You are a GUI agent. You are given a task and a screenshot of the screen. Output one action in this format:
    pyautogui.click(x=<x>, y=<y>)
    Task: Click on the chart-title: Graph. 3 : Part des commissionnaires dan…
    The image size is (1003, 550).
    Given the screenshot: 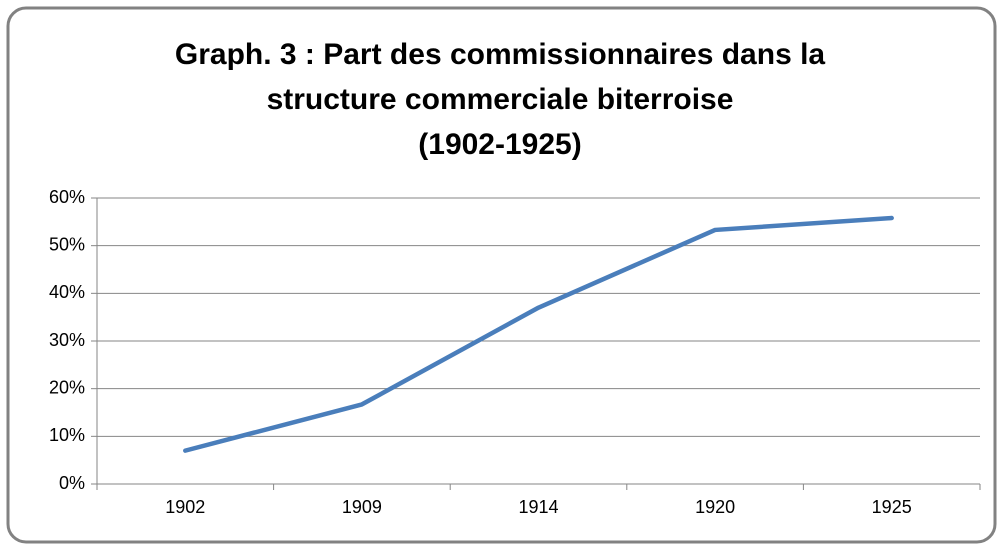 What is the action you would take?
    pyautogui.click(x=500, y=54)
    